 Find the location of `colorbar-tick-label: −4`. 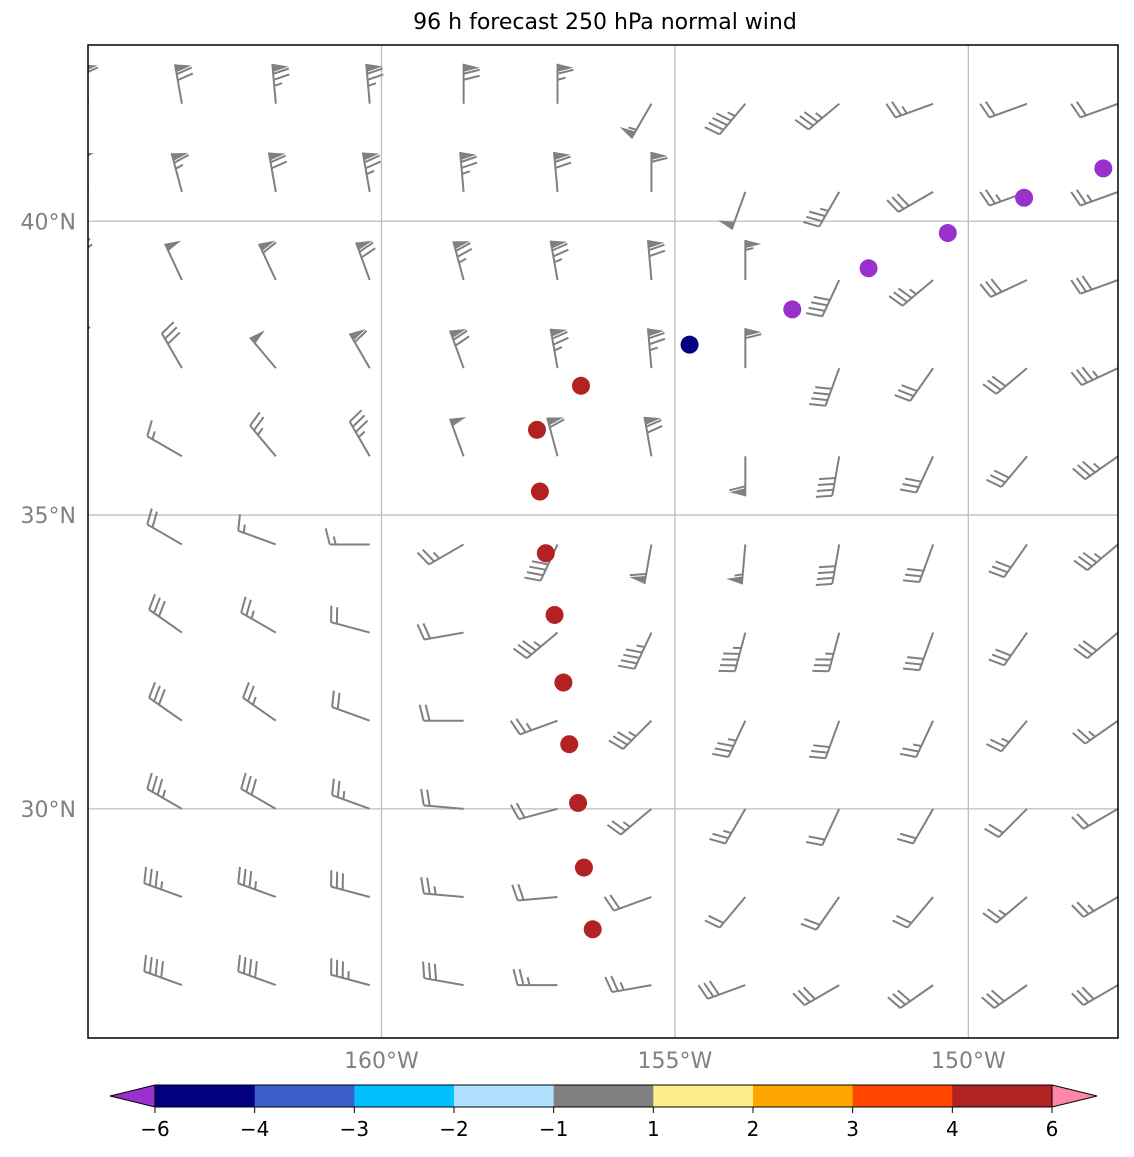

colorbar-tick-label: −4 is located at coordinates (254, 1129).